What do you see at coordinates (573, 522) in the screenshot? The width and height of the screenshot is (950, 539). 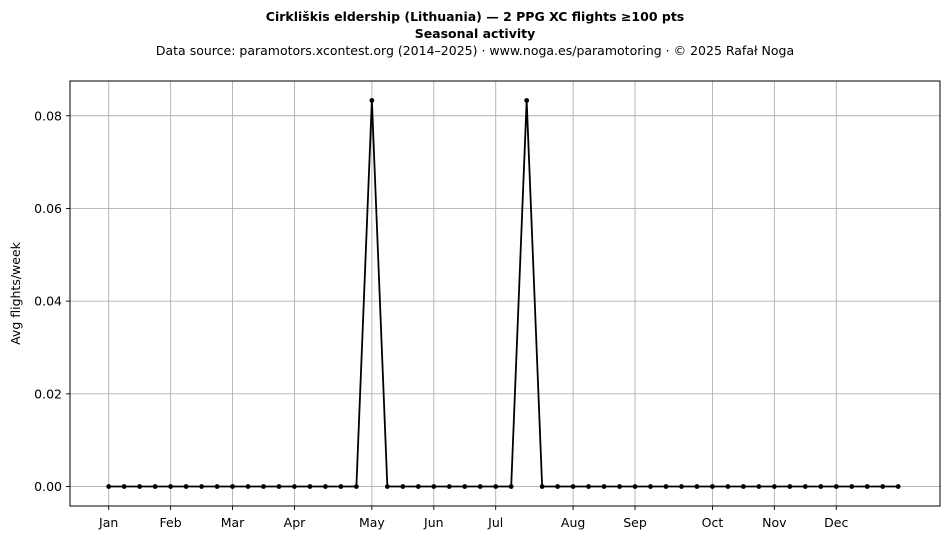 I see `x-tick-label: Aug` at bounding box center [573, 522].